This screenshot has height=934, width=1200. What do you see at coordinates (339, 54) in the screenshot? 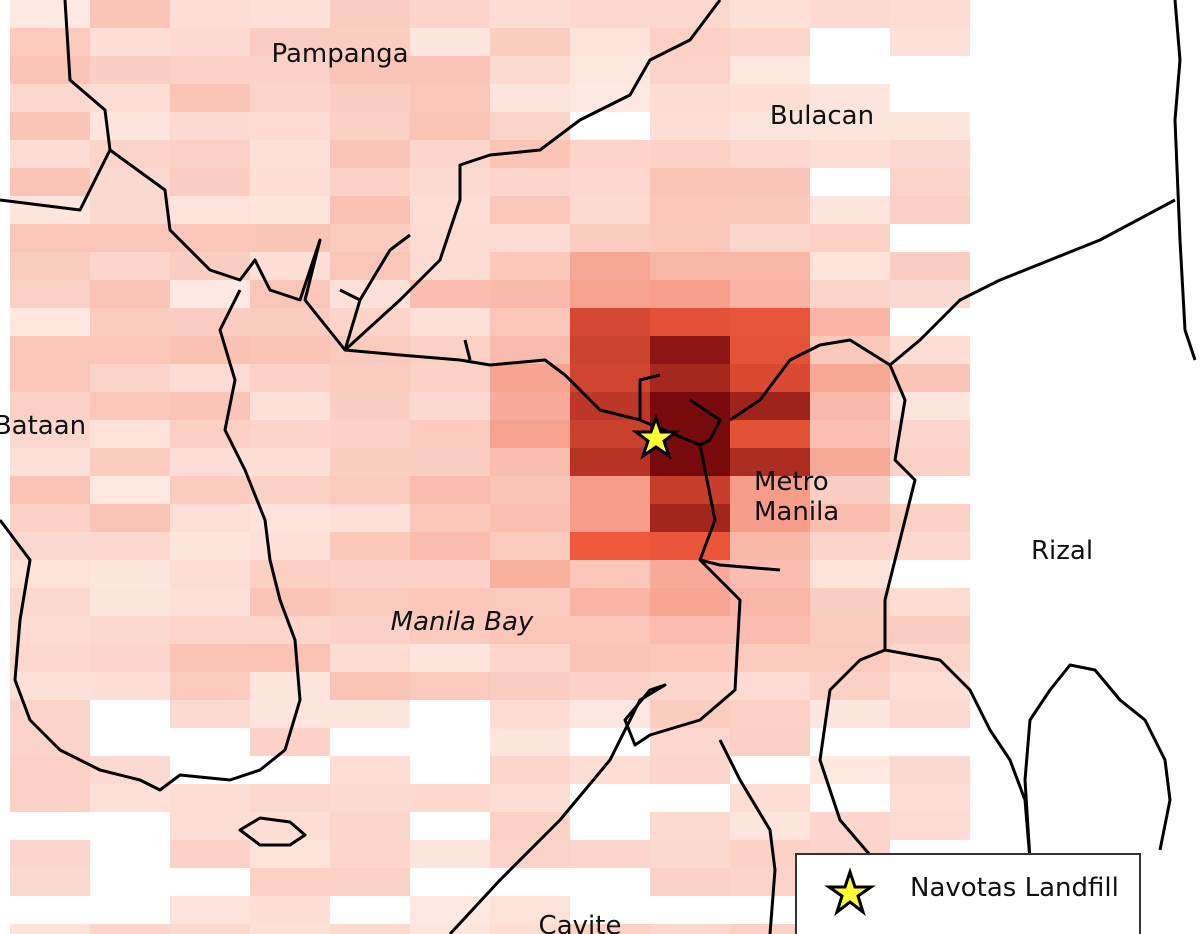
I see `region-label-line: Pampanga` at bounding box center [339, 54].